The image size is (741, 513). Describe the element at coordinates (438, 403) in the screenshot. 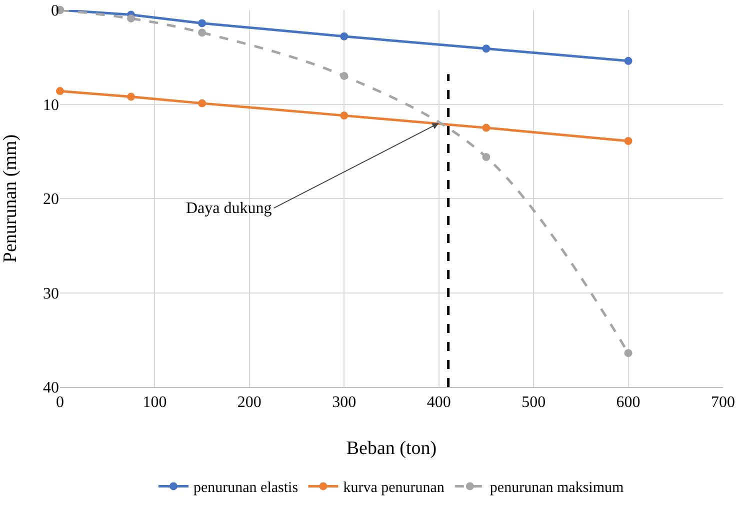

I see `x-tick-label: 400` at that location.